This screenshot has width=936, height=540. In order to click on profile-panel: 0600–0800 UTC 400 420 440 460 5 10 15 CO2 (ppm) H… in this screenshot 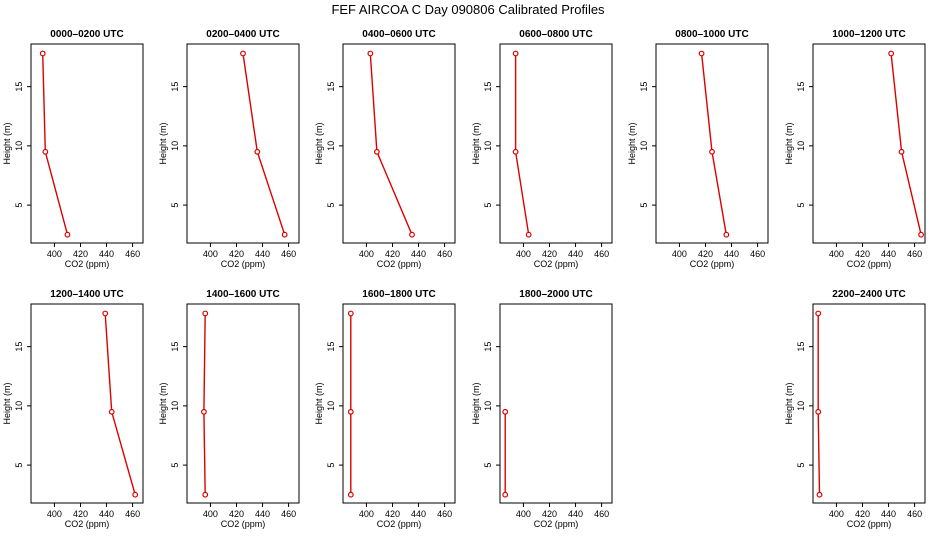, I will do `click(542, 149)`.